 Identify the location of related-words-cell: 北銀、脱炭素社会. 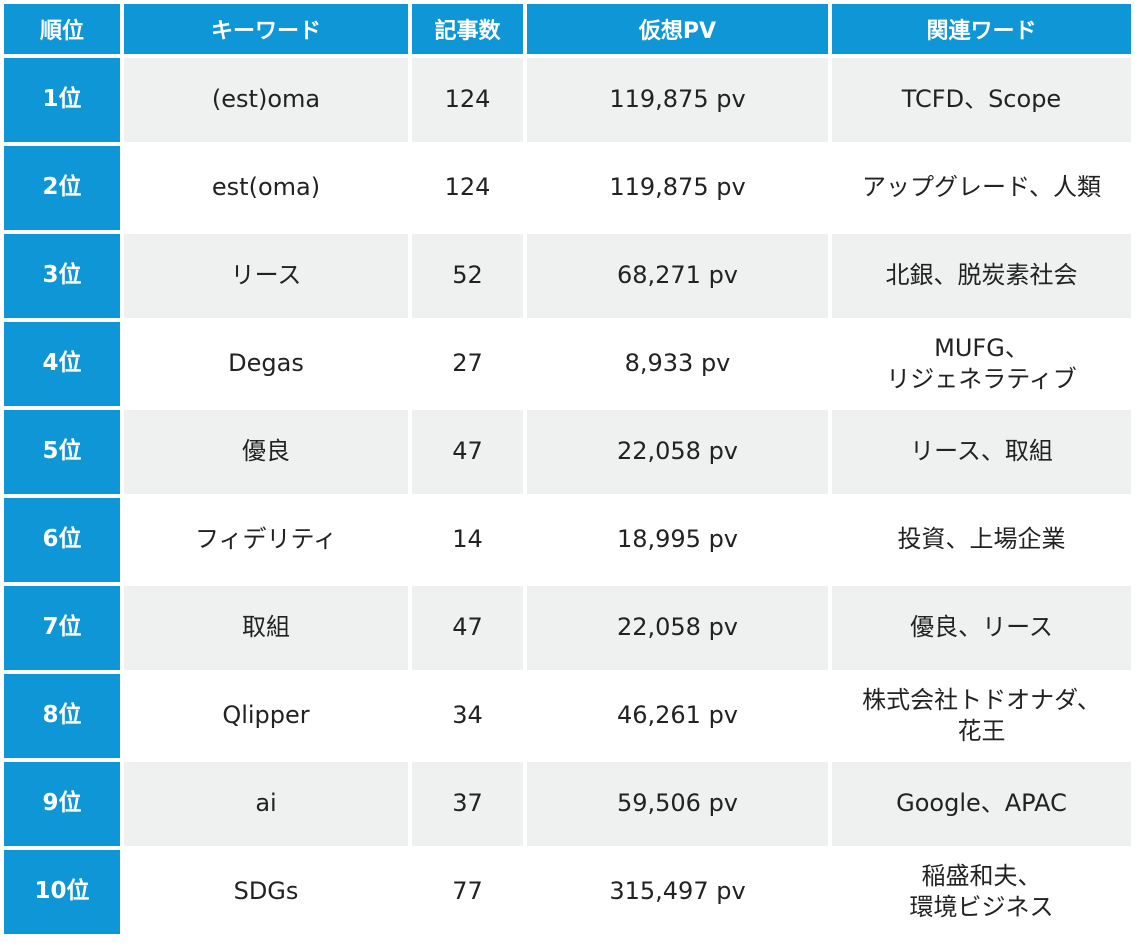
(981, 276).